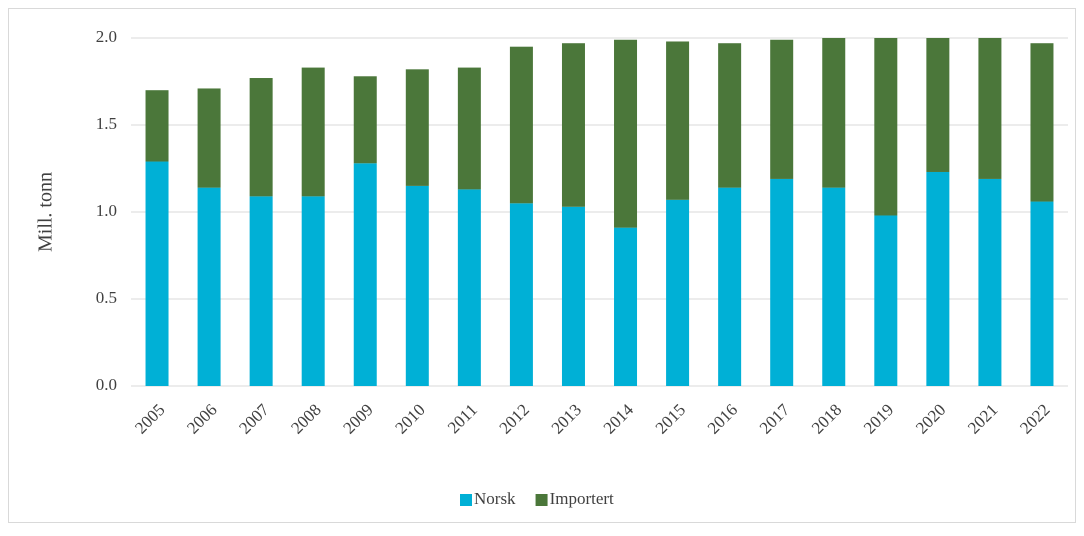 This screenshot has height=536, width=1084. What do you see at coordinates (495, 498) in the screenshot?
I see `legend-label: Norsk` at bounding box center [495, 498].